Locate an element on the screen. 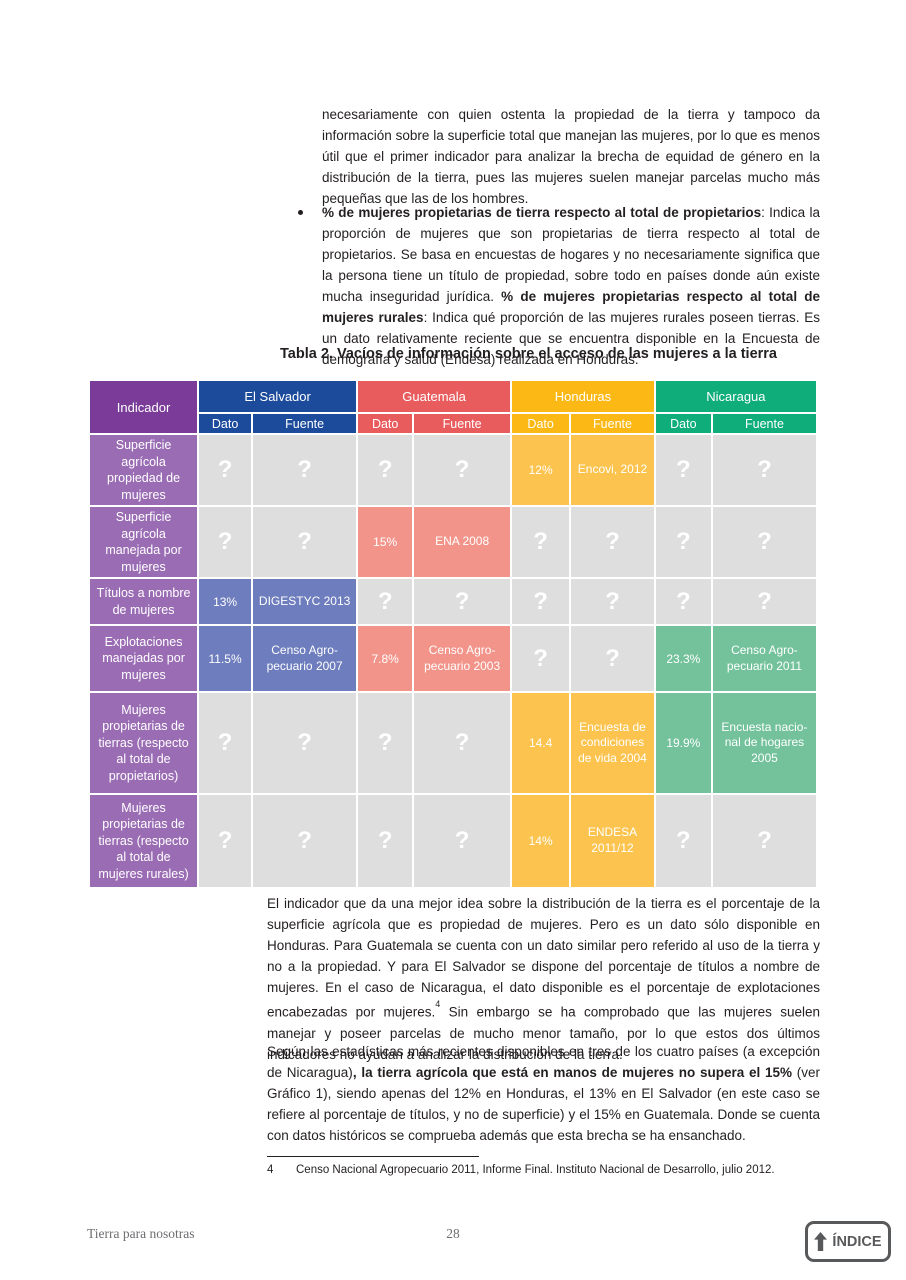 The height and width of the screenshot is (1280, 906). country-header-guatemala: Guatemala is located at coordinates (434, 396).